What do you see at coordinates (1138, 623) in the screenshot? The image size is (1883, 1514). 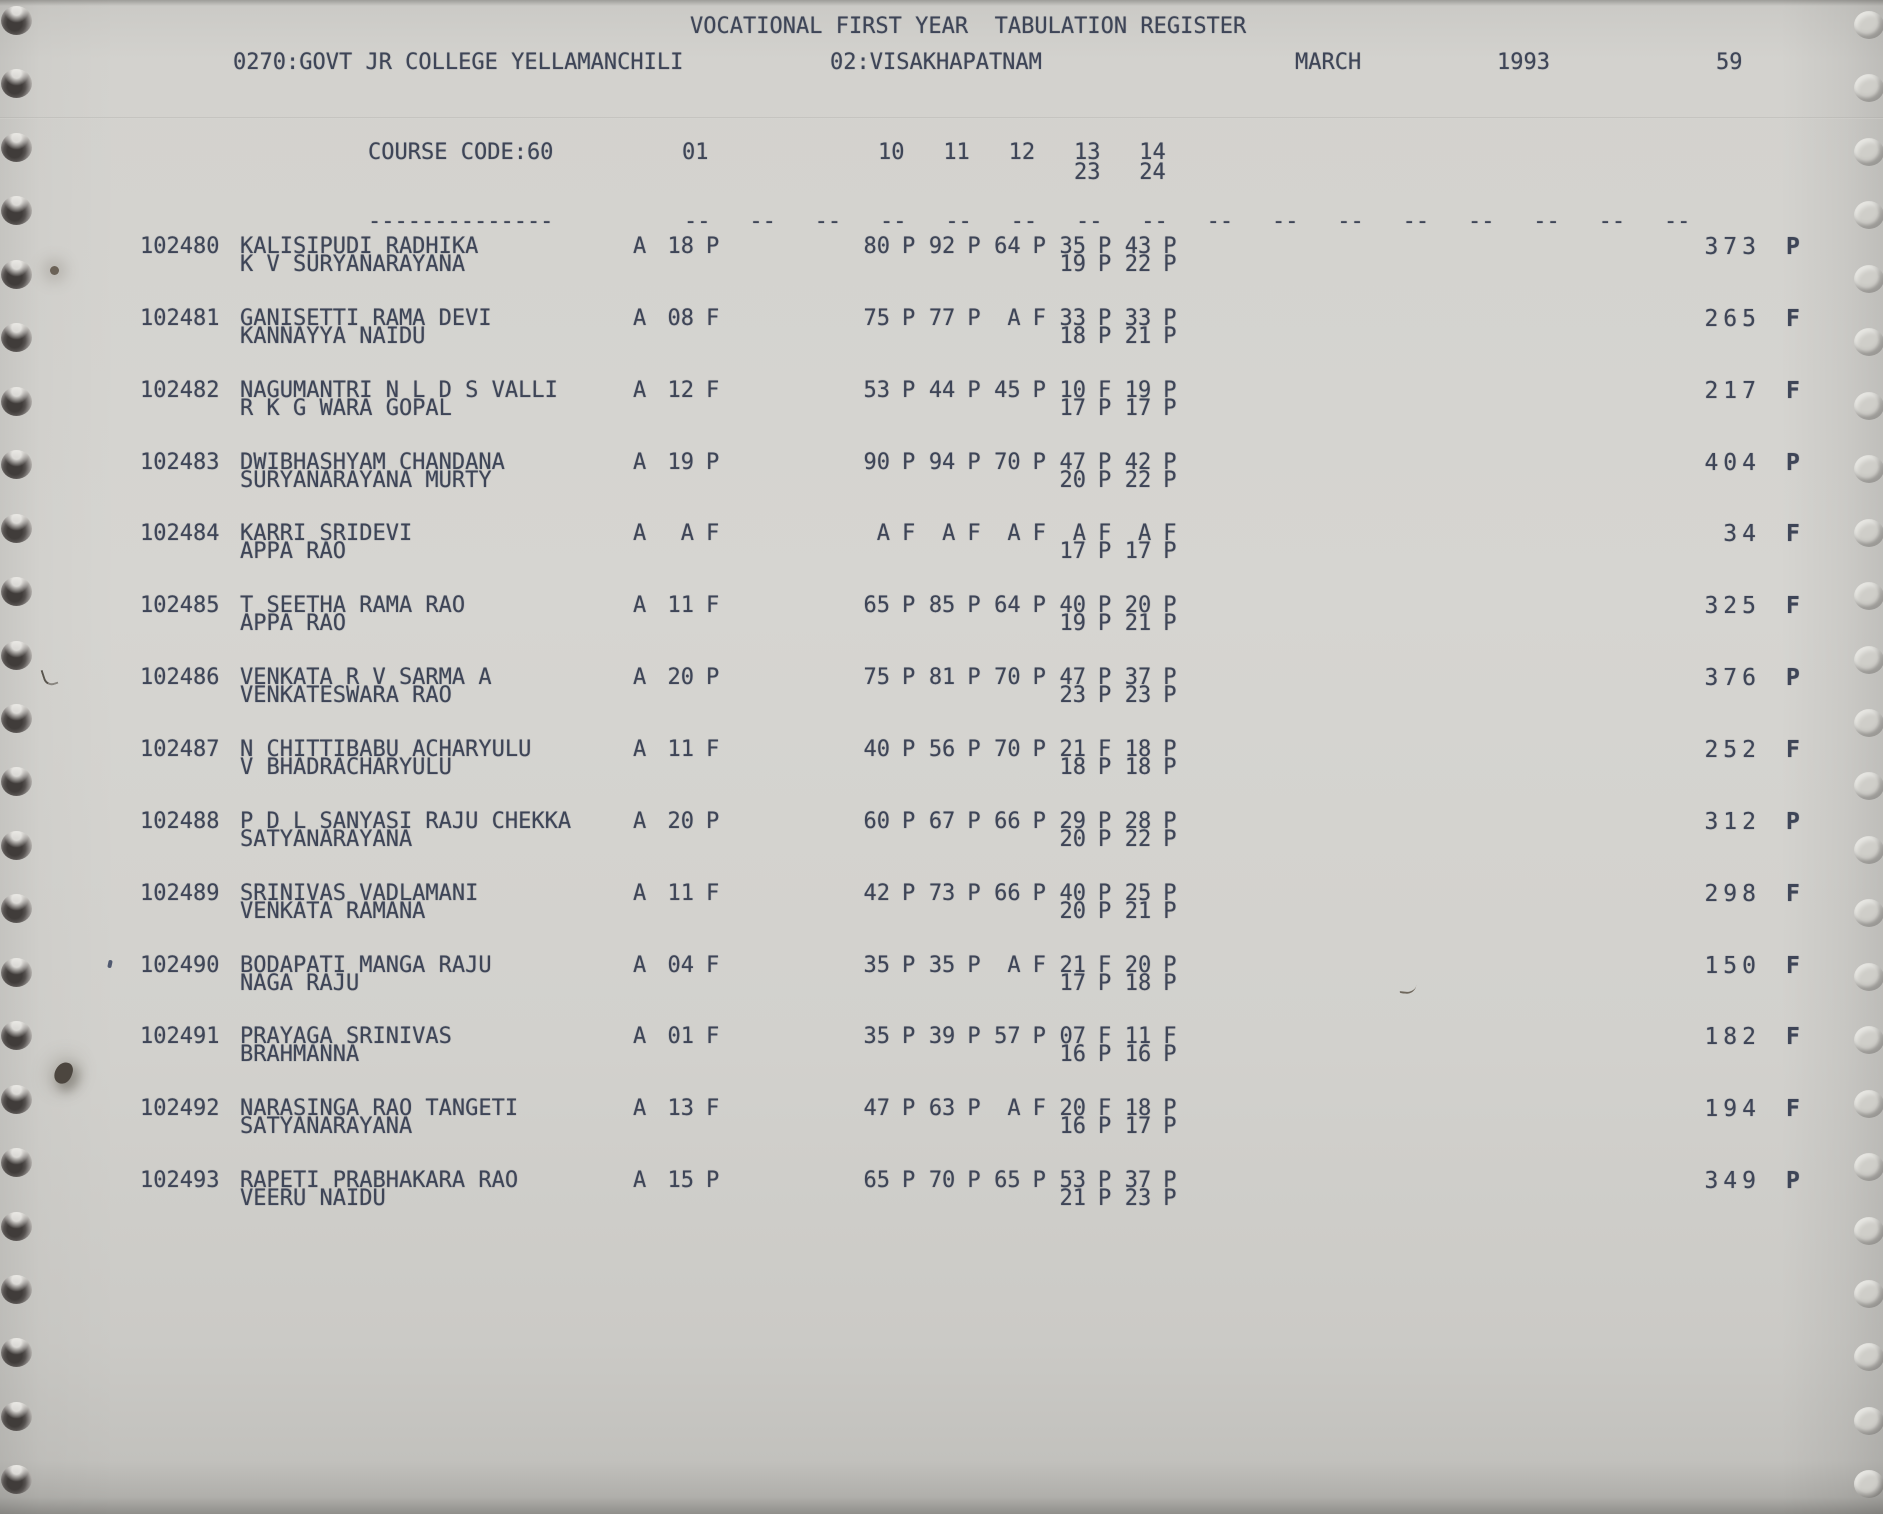 I see `mark-value: 21` at bounding box center [1138, 623].